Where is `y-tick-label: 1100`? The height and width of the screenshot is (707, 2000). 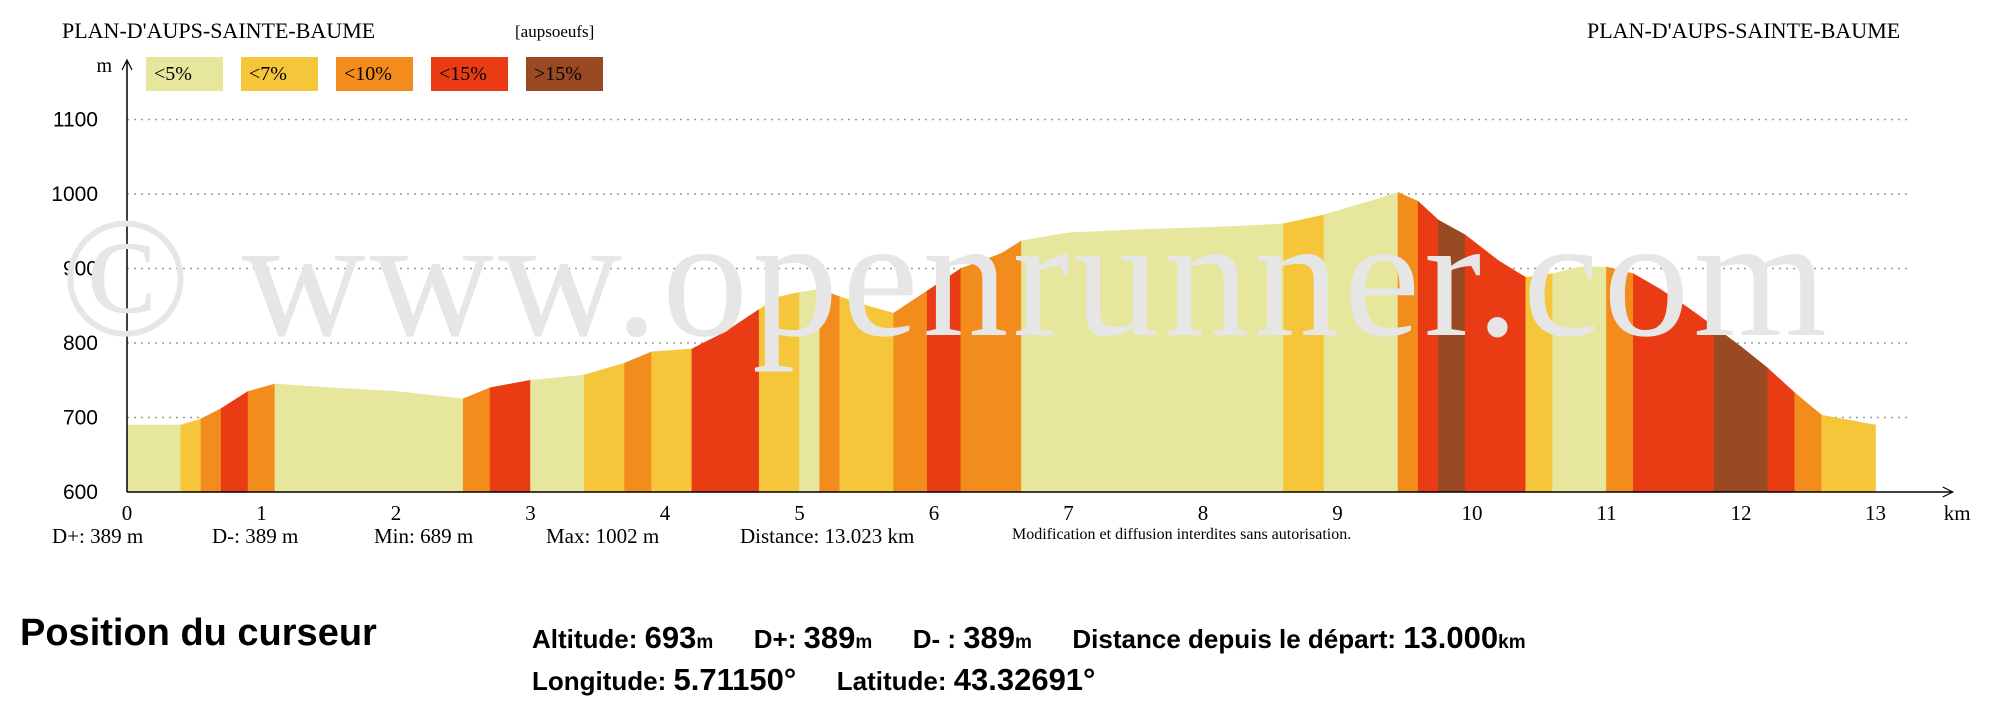
y-tick-label: 1100 is located at coordinates (75, 120).